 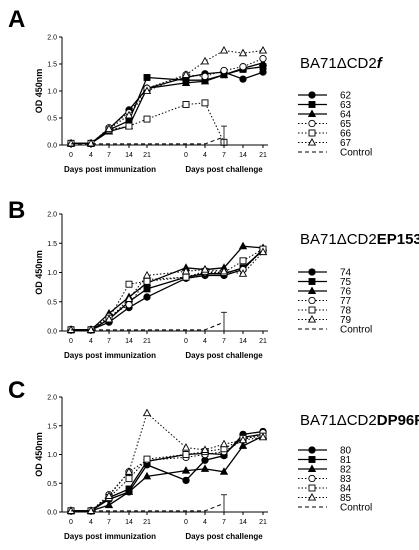 I want to click on legend-label: 62, so click(x=346, y=96).